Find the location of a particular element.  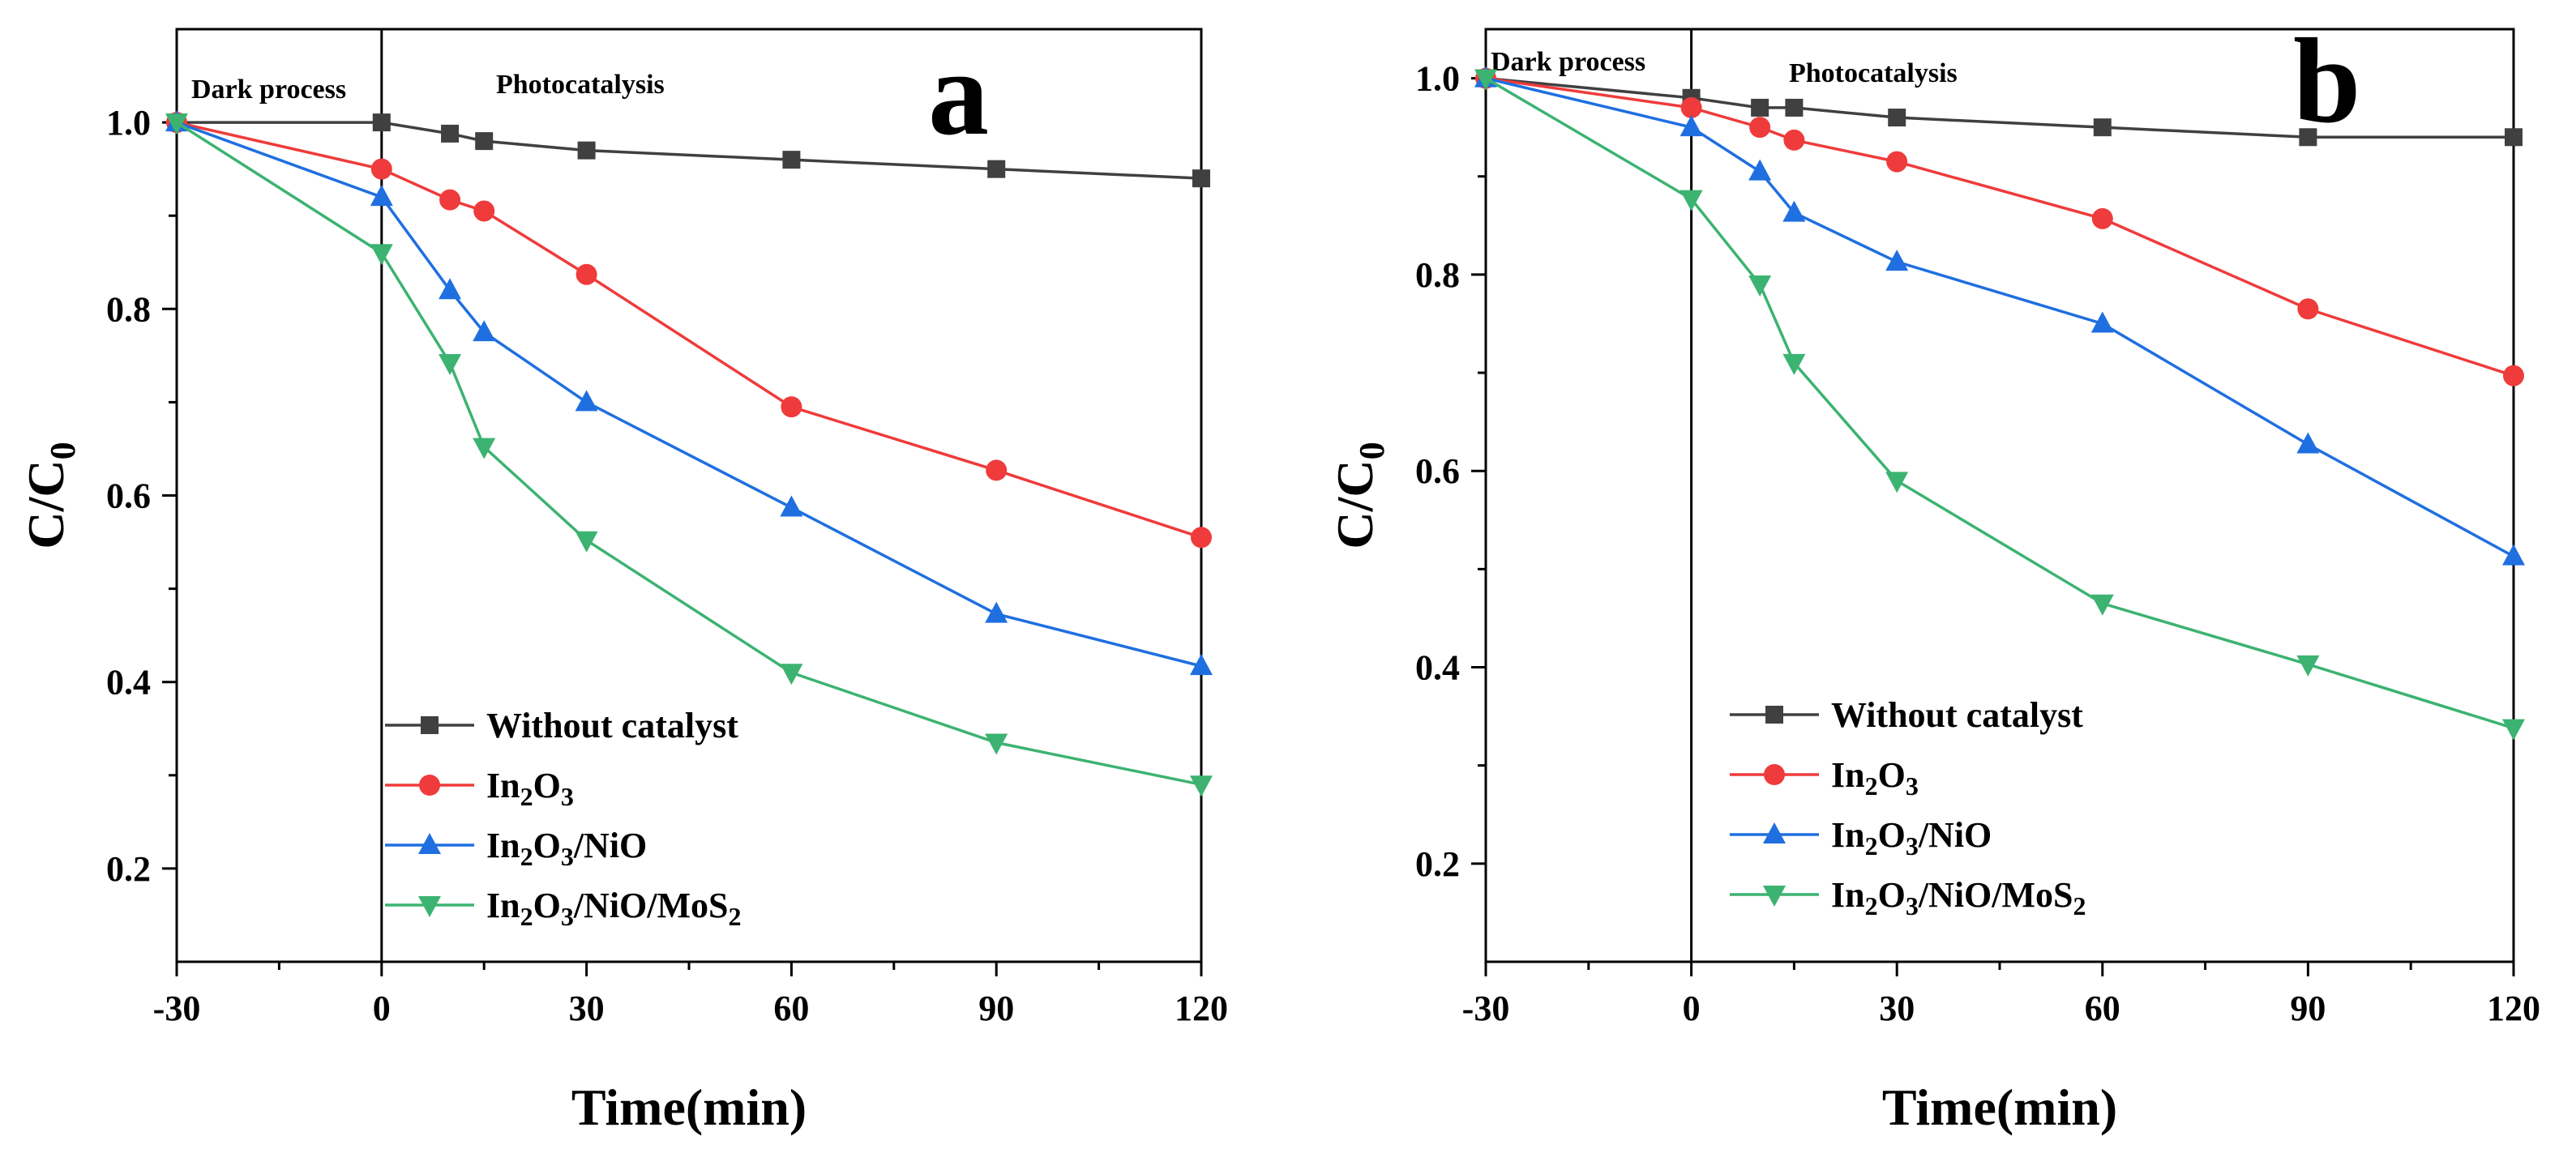

legend-label: In2O3/NiO/MoS2 is located at coordinates (1959, 897).